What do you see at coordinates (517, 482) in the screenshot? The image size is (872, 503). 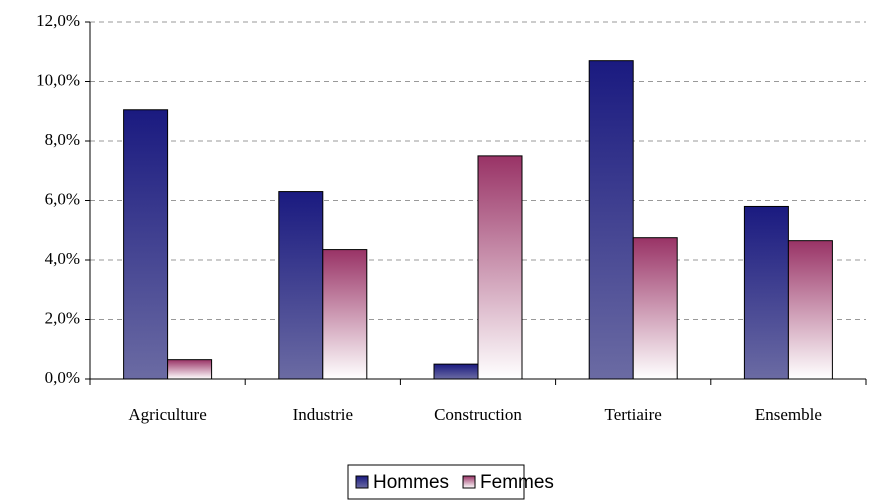 I see `legend-label: Femmes` at bounding box center [517, 482].